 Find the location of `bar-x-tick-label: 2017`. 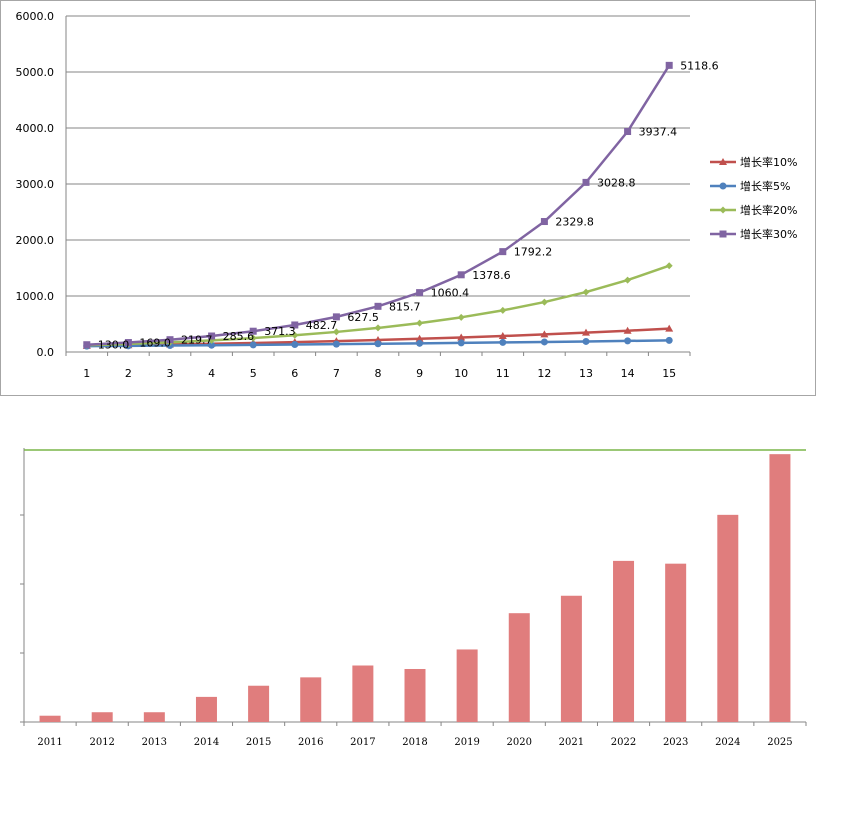

bar-x-tick-label: 2017 is located at coordinates (362, 742).